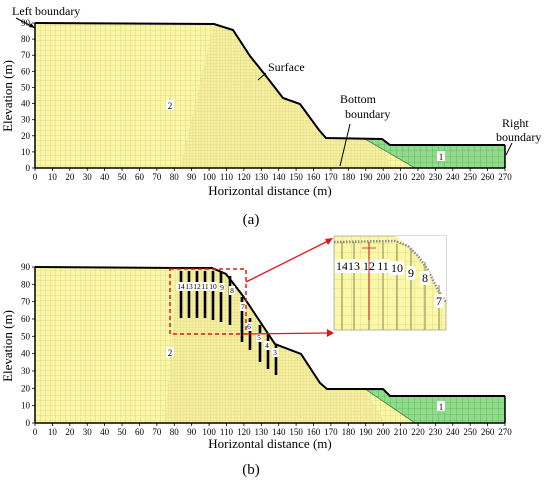  What do you see at coordinates (262, 177) in the screenshot?
I see `x-tick-label: 130` at bounding box center [262, 177].